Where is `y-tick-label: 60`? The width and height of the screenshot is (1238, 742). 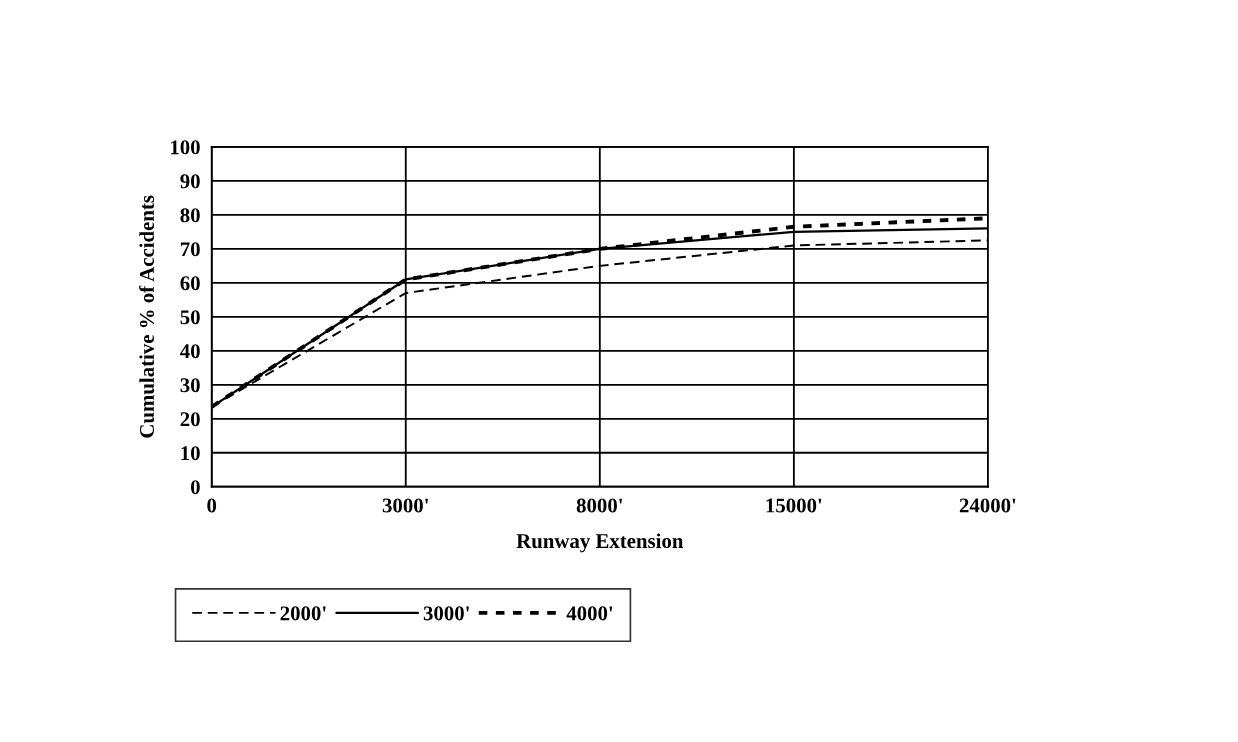
y-tick-label: 60 is located at coordinates (190, 283).